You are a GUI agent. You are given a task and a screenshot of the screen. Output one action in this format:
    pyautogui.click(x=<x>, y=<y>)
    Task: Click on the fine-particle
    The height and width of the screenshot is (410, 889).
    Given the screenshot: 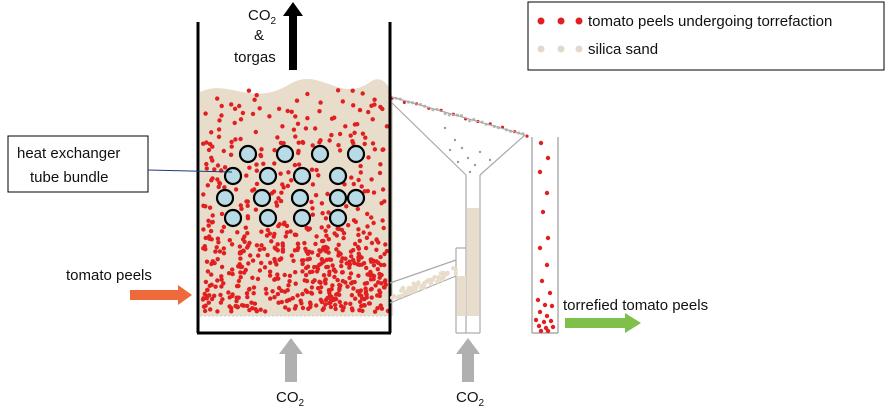 What is the action you would take?
    pyautogui.click(x=475, y=165)
    